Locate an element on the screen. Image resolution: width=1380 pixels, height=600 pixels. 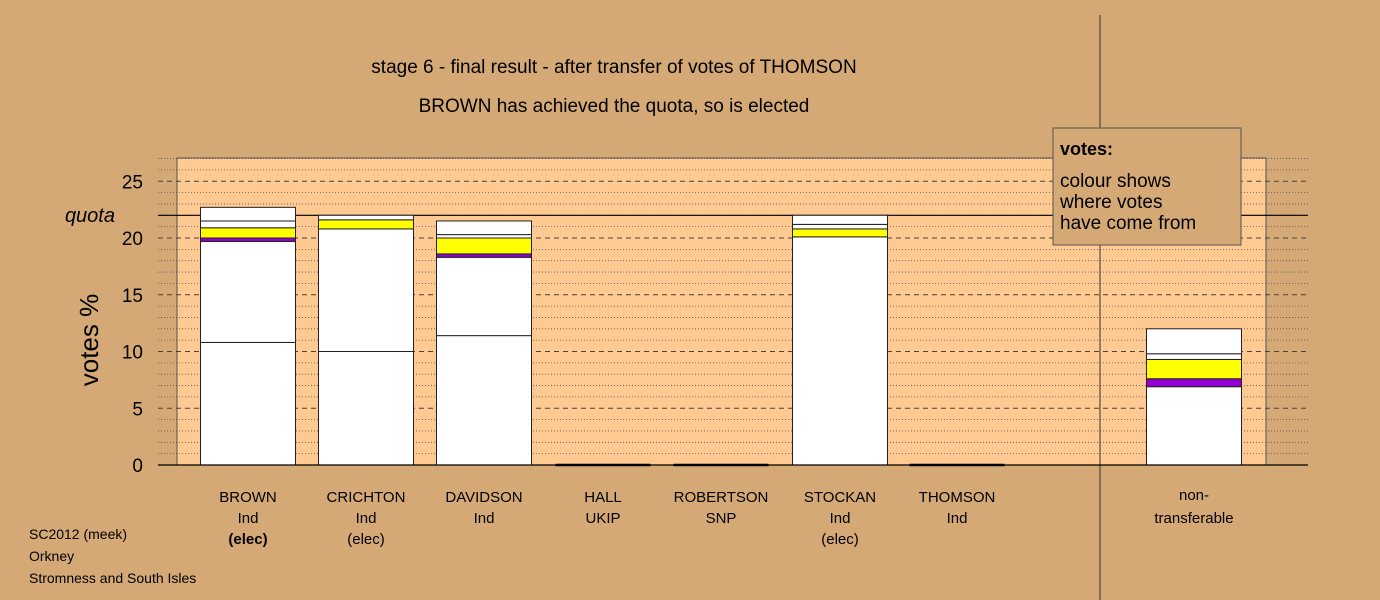
footer-line-3: Stromness and South Isles is located at coordinates (112, 578).